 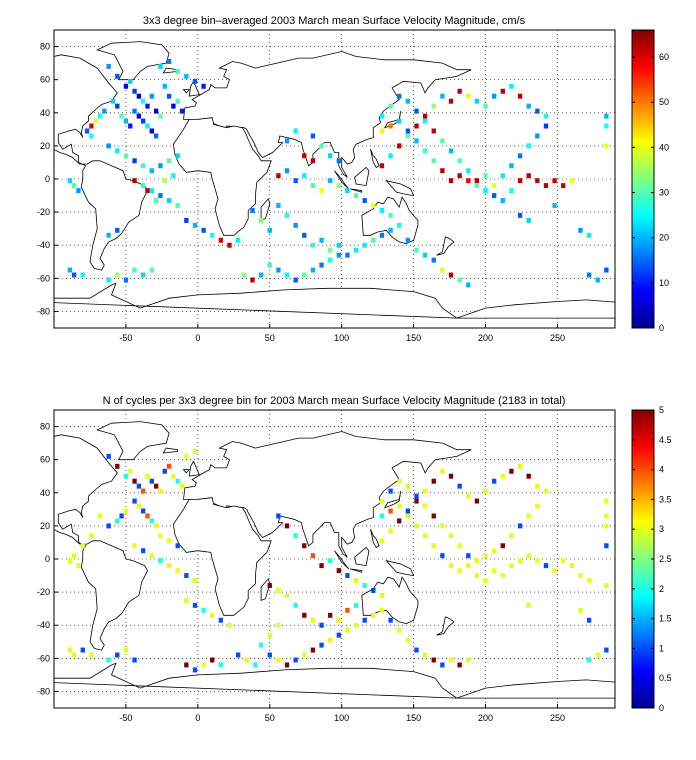 I want to click on colorbar-cycles, so click(x=643, y=559).